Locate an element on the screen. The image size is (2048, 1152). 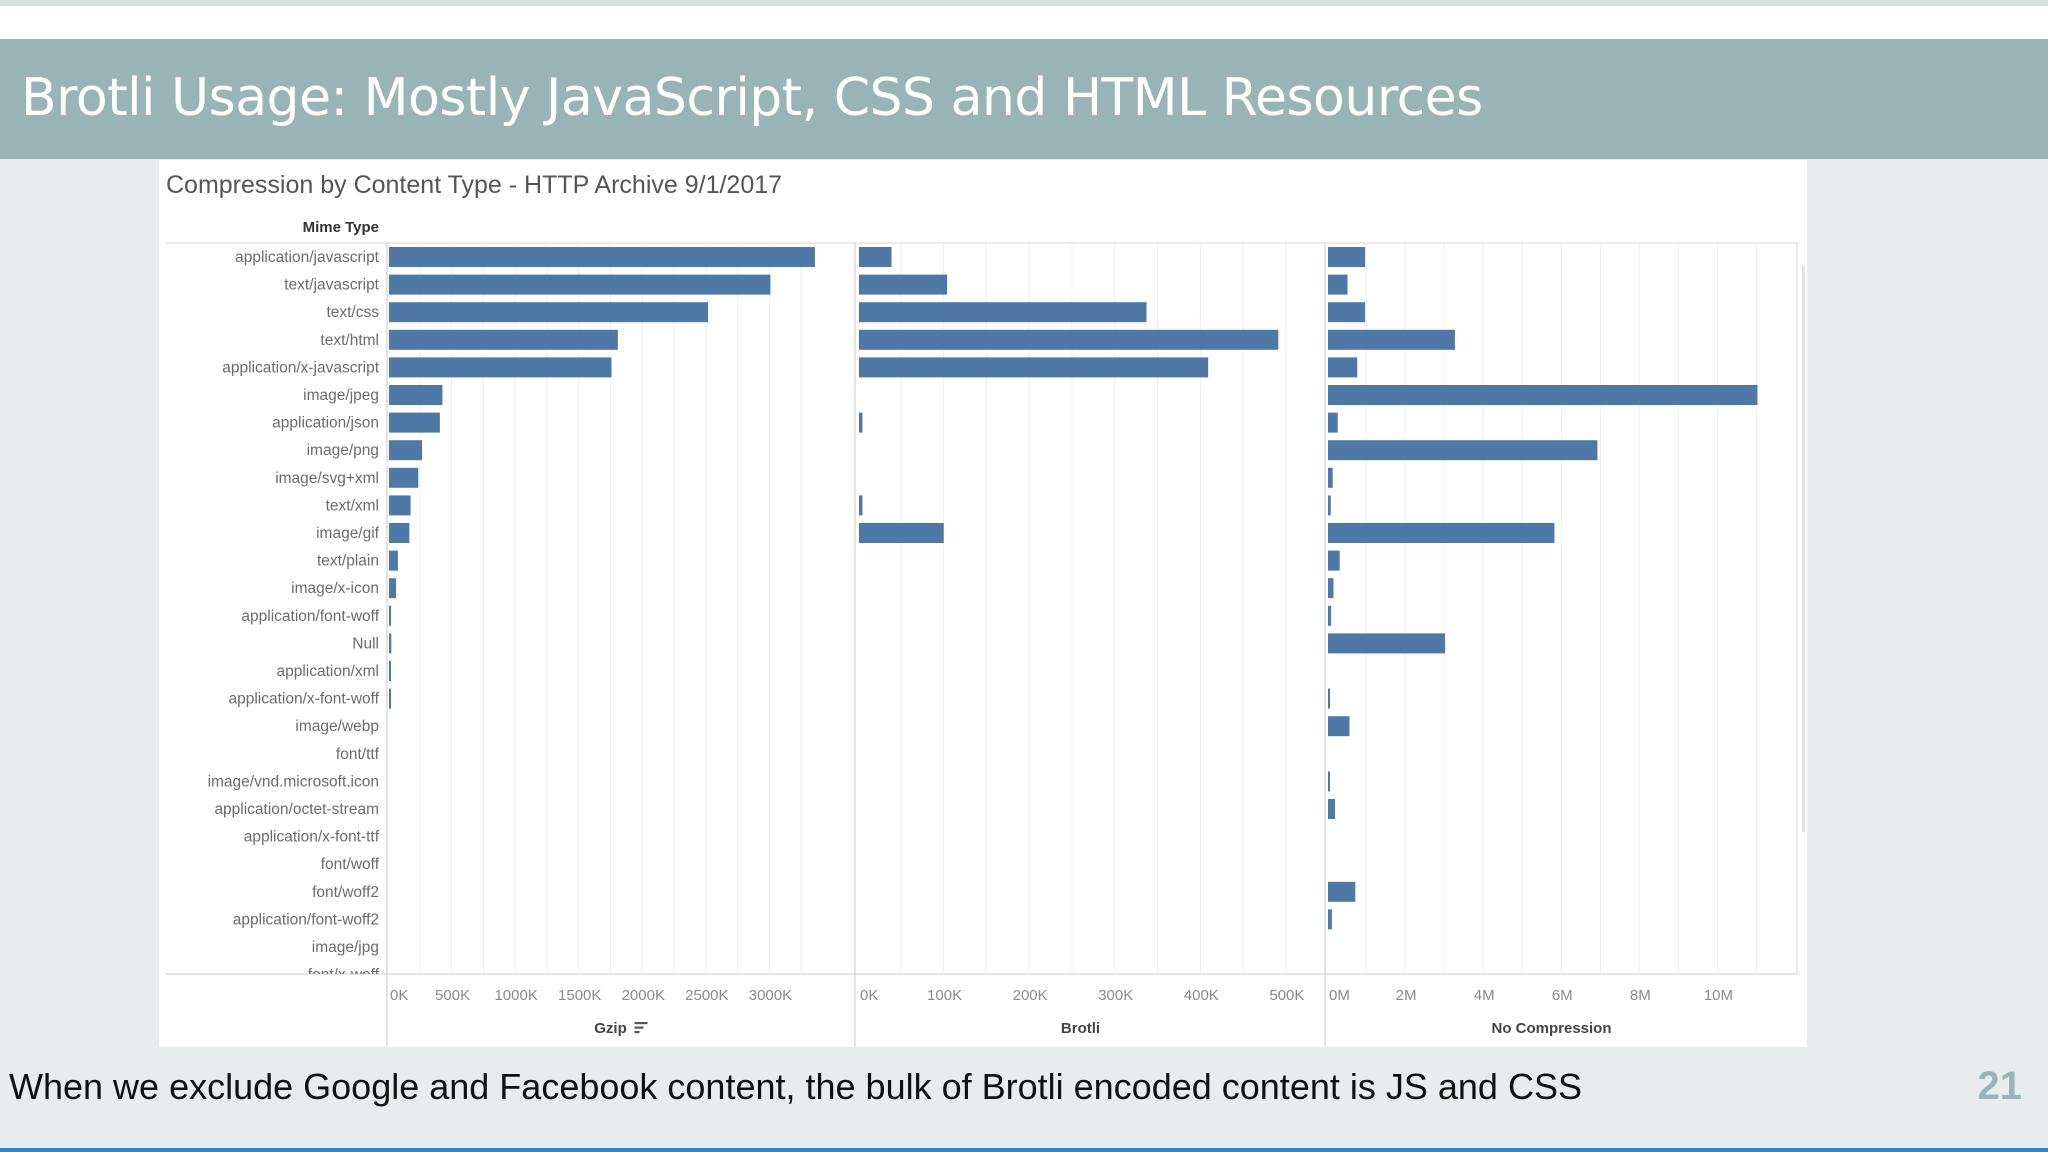
x-tick-label: 0M is located at coordinates (1339, 995).